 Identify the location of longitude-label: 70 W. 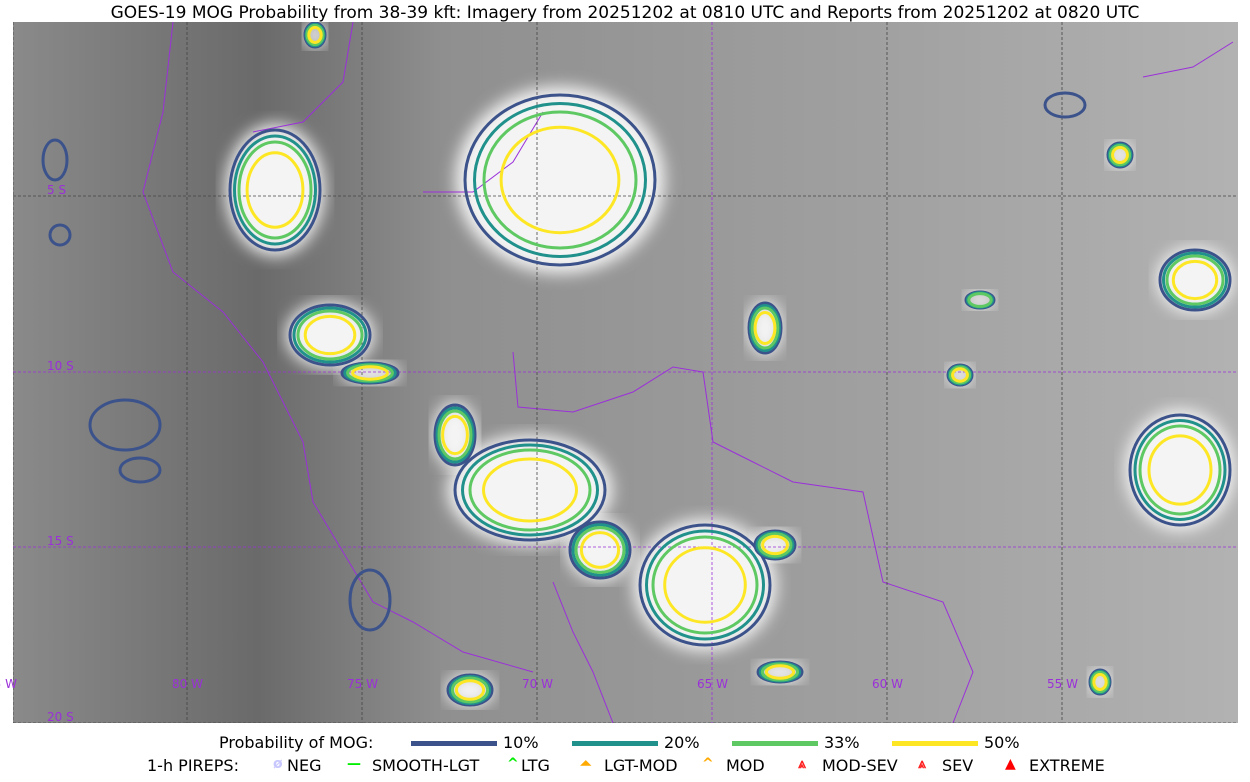
(537, 684).